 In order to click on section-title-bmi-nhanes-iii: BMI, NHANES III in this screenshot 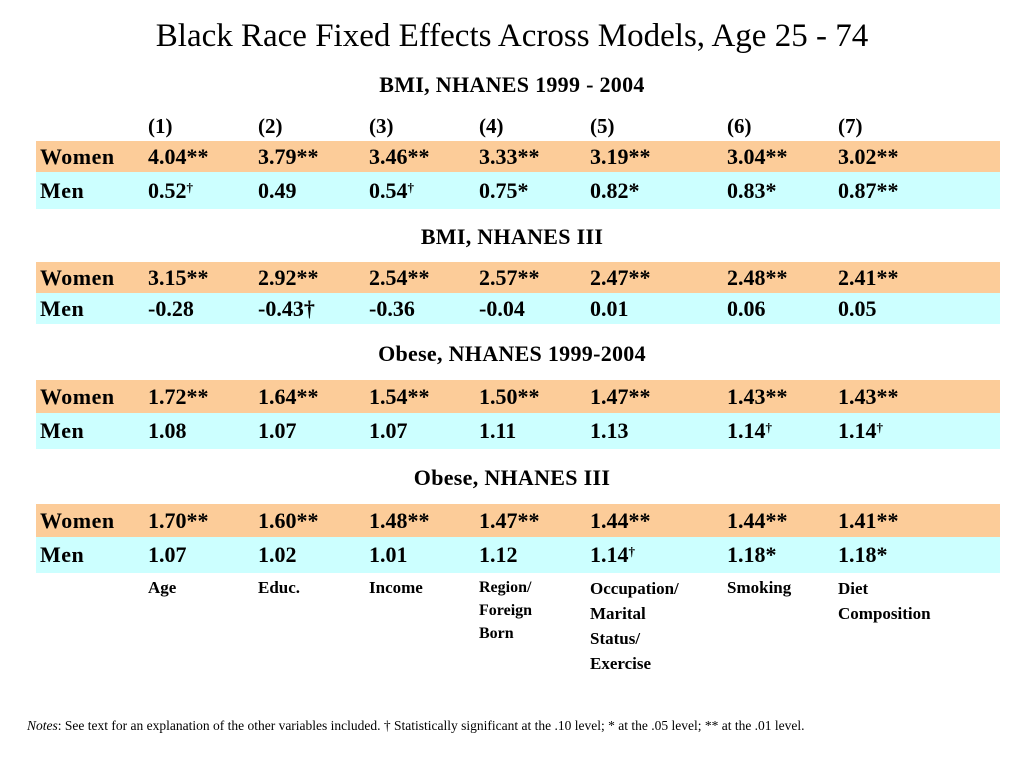, I will do `click(512, 236)`.